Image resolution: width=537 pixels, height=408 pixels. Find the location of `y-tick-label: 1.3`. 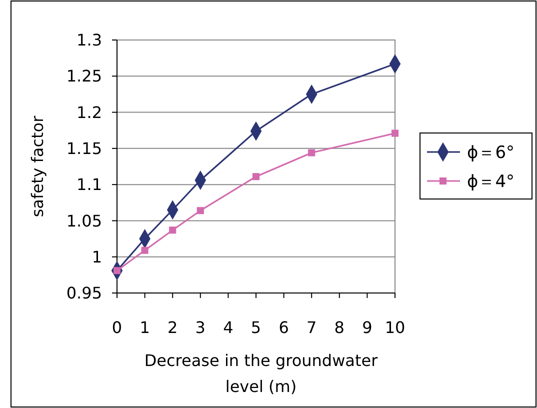

y-tick-label: 1.3 is located at coordinates (89, 40).